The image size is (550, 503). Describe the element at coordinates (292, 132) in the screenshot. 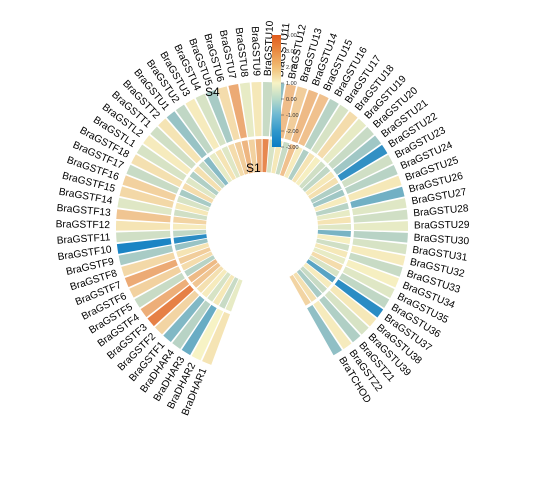

I see `colorbar-tick-label: -2.00` at that location.